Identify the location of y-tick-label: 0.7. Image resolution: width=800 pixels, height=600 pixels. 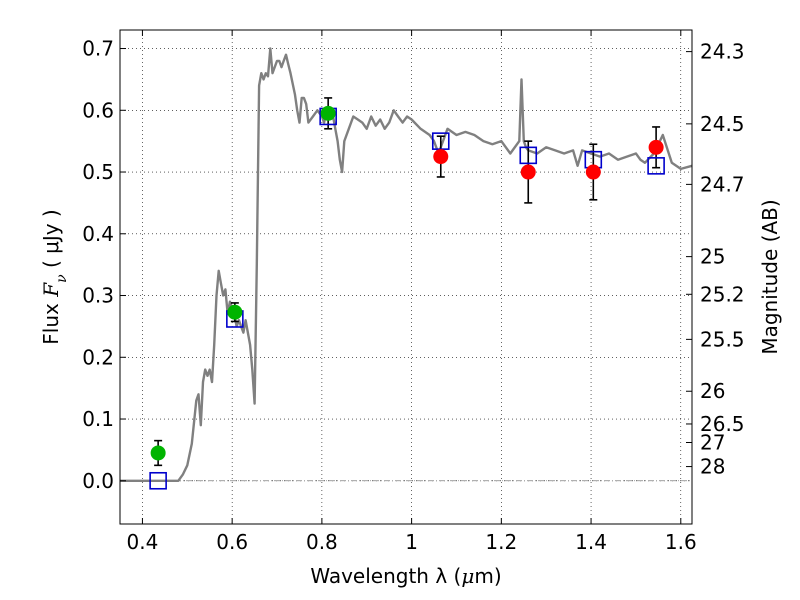
(98, 49).